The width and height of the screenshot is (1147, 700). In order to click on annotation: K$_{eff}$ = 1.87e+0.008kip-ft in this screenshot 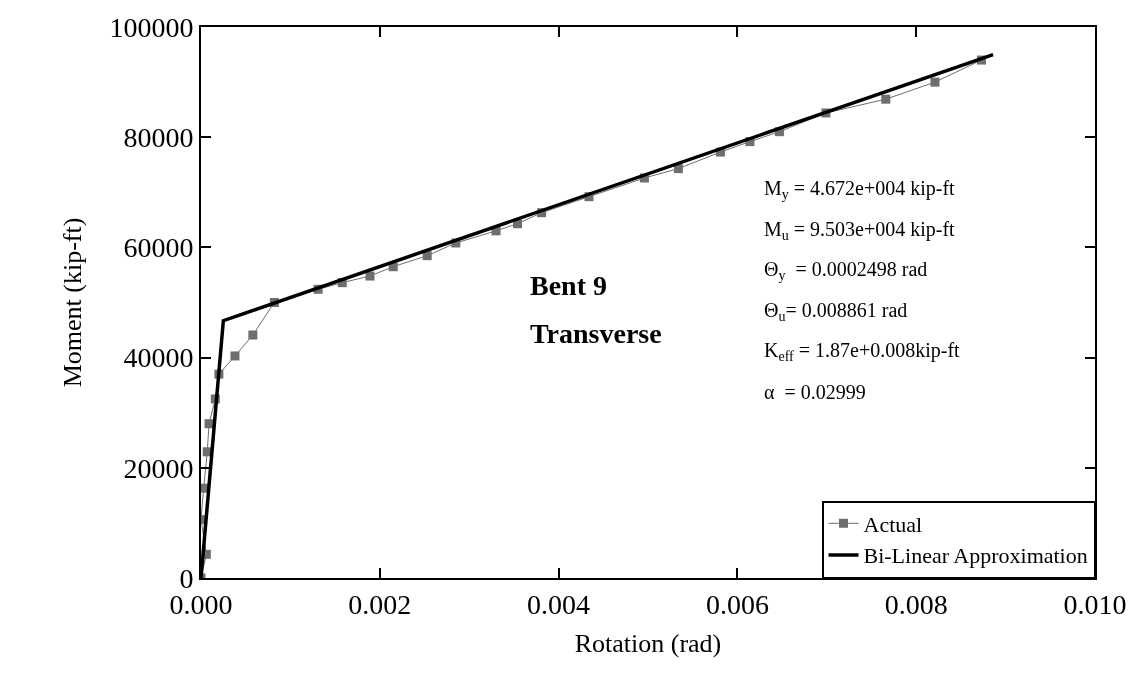, I will do `click(862, 352)`.